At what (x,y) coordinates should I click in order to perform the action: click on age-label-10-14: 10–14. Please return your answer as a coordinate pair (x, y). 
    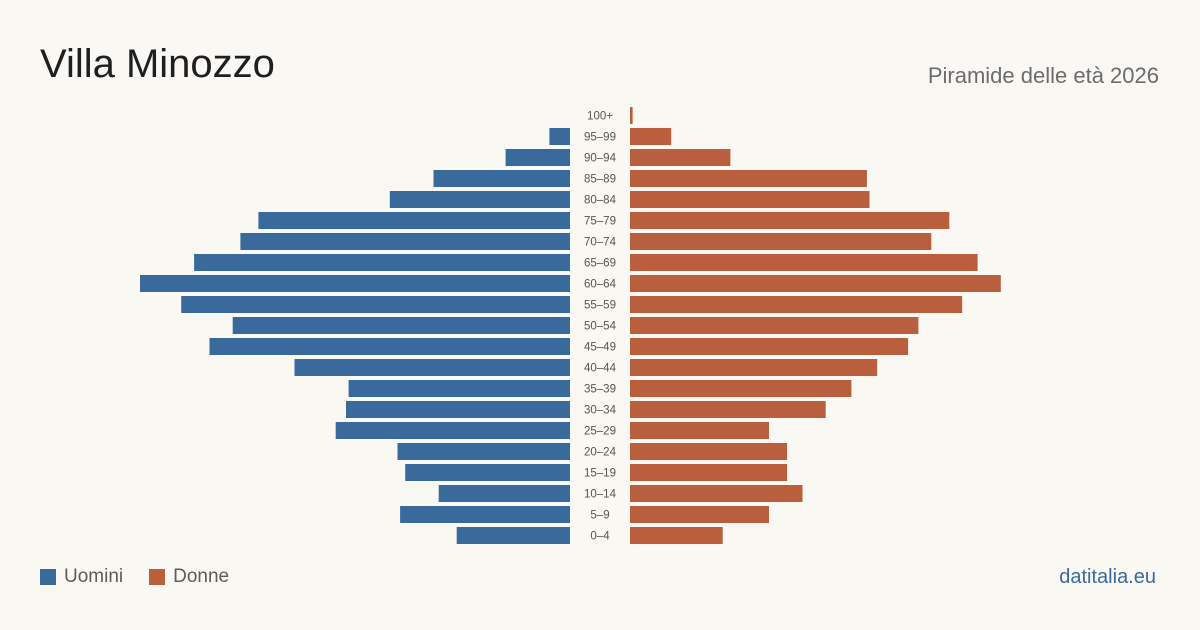
    Looking at the image, I should click on (600, 495).